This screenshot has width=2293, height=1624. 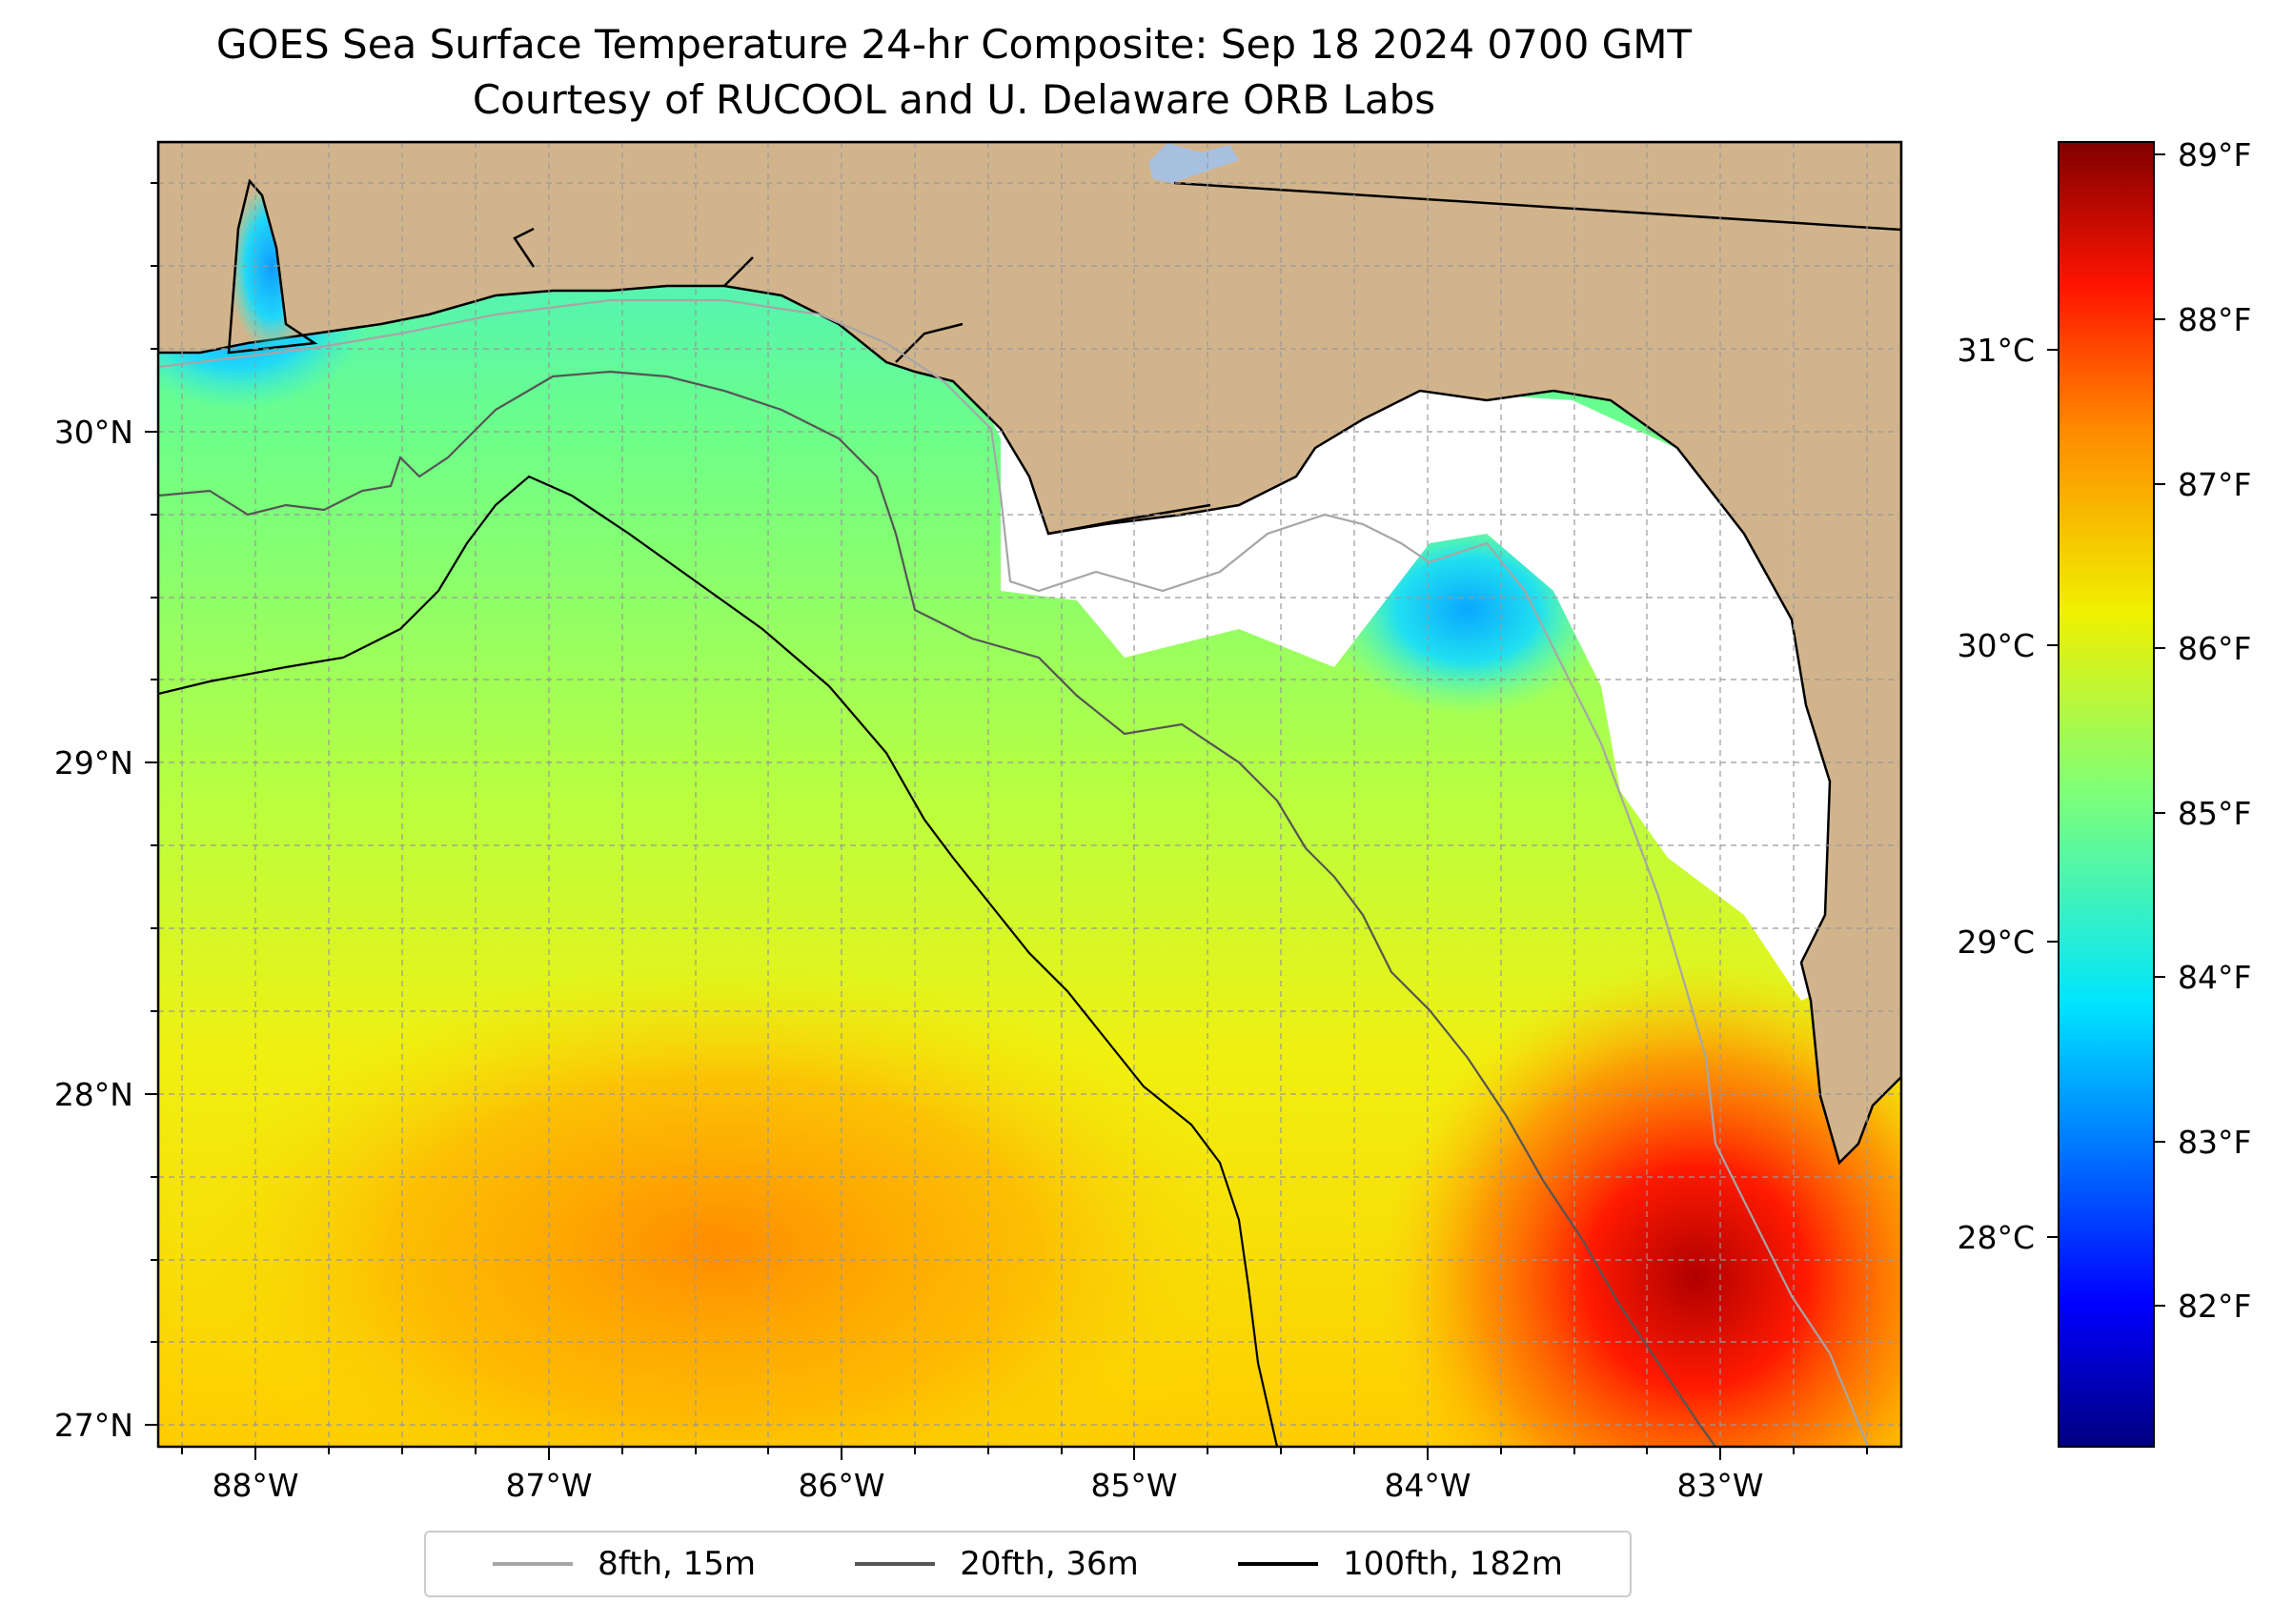 I want to click on y-tick-label: 28°N, so click(x=94, y=1094).